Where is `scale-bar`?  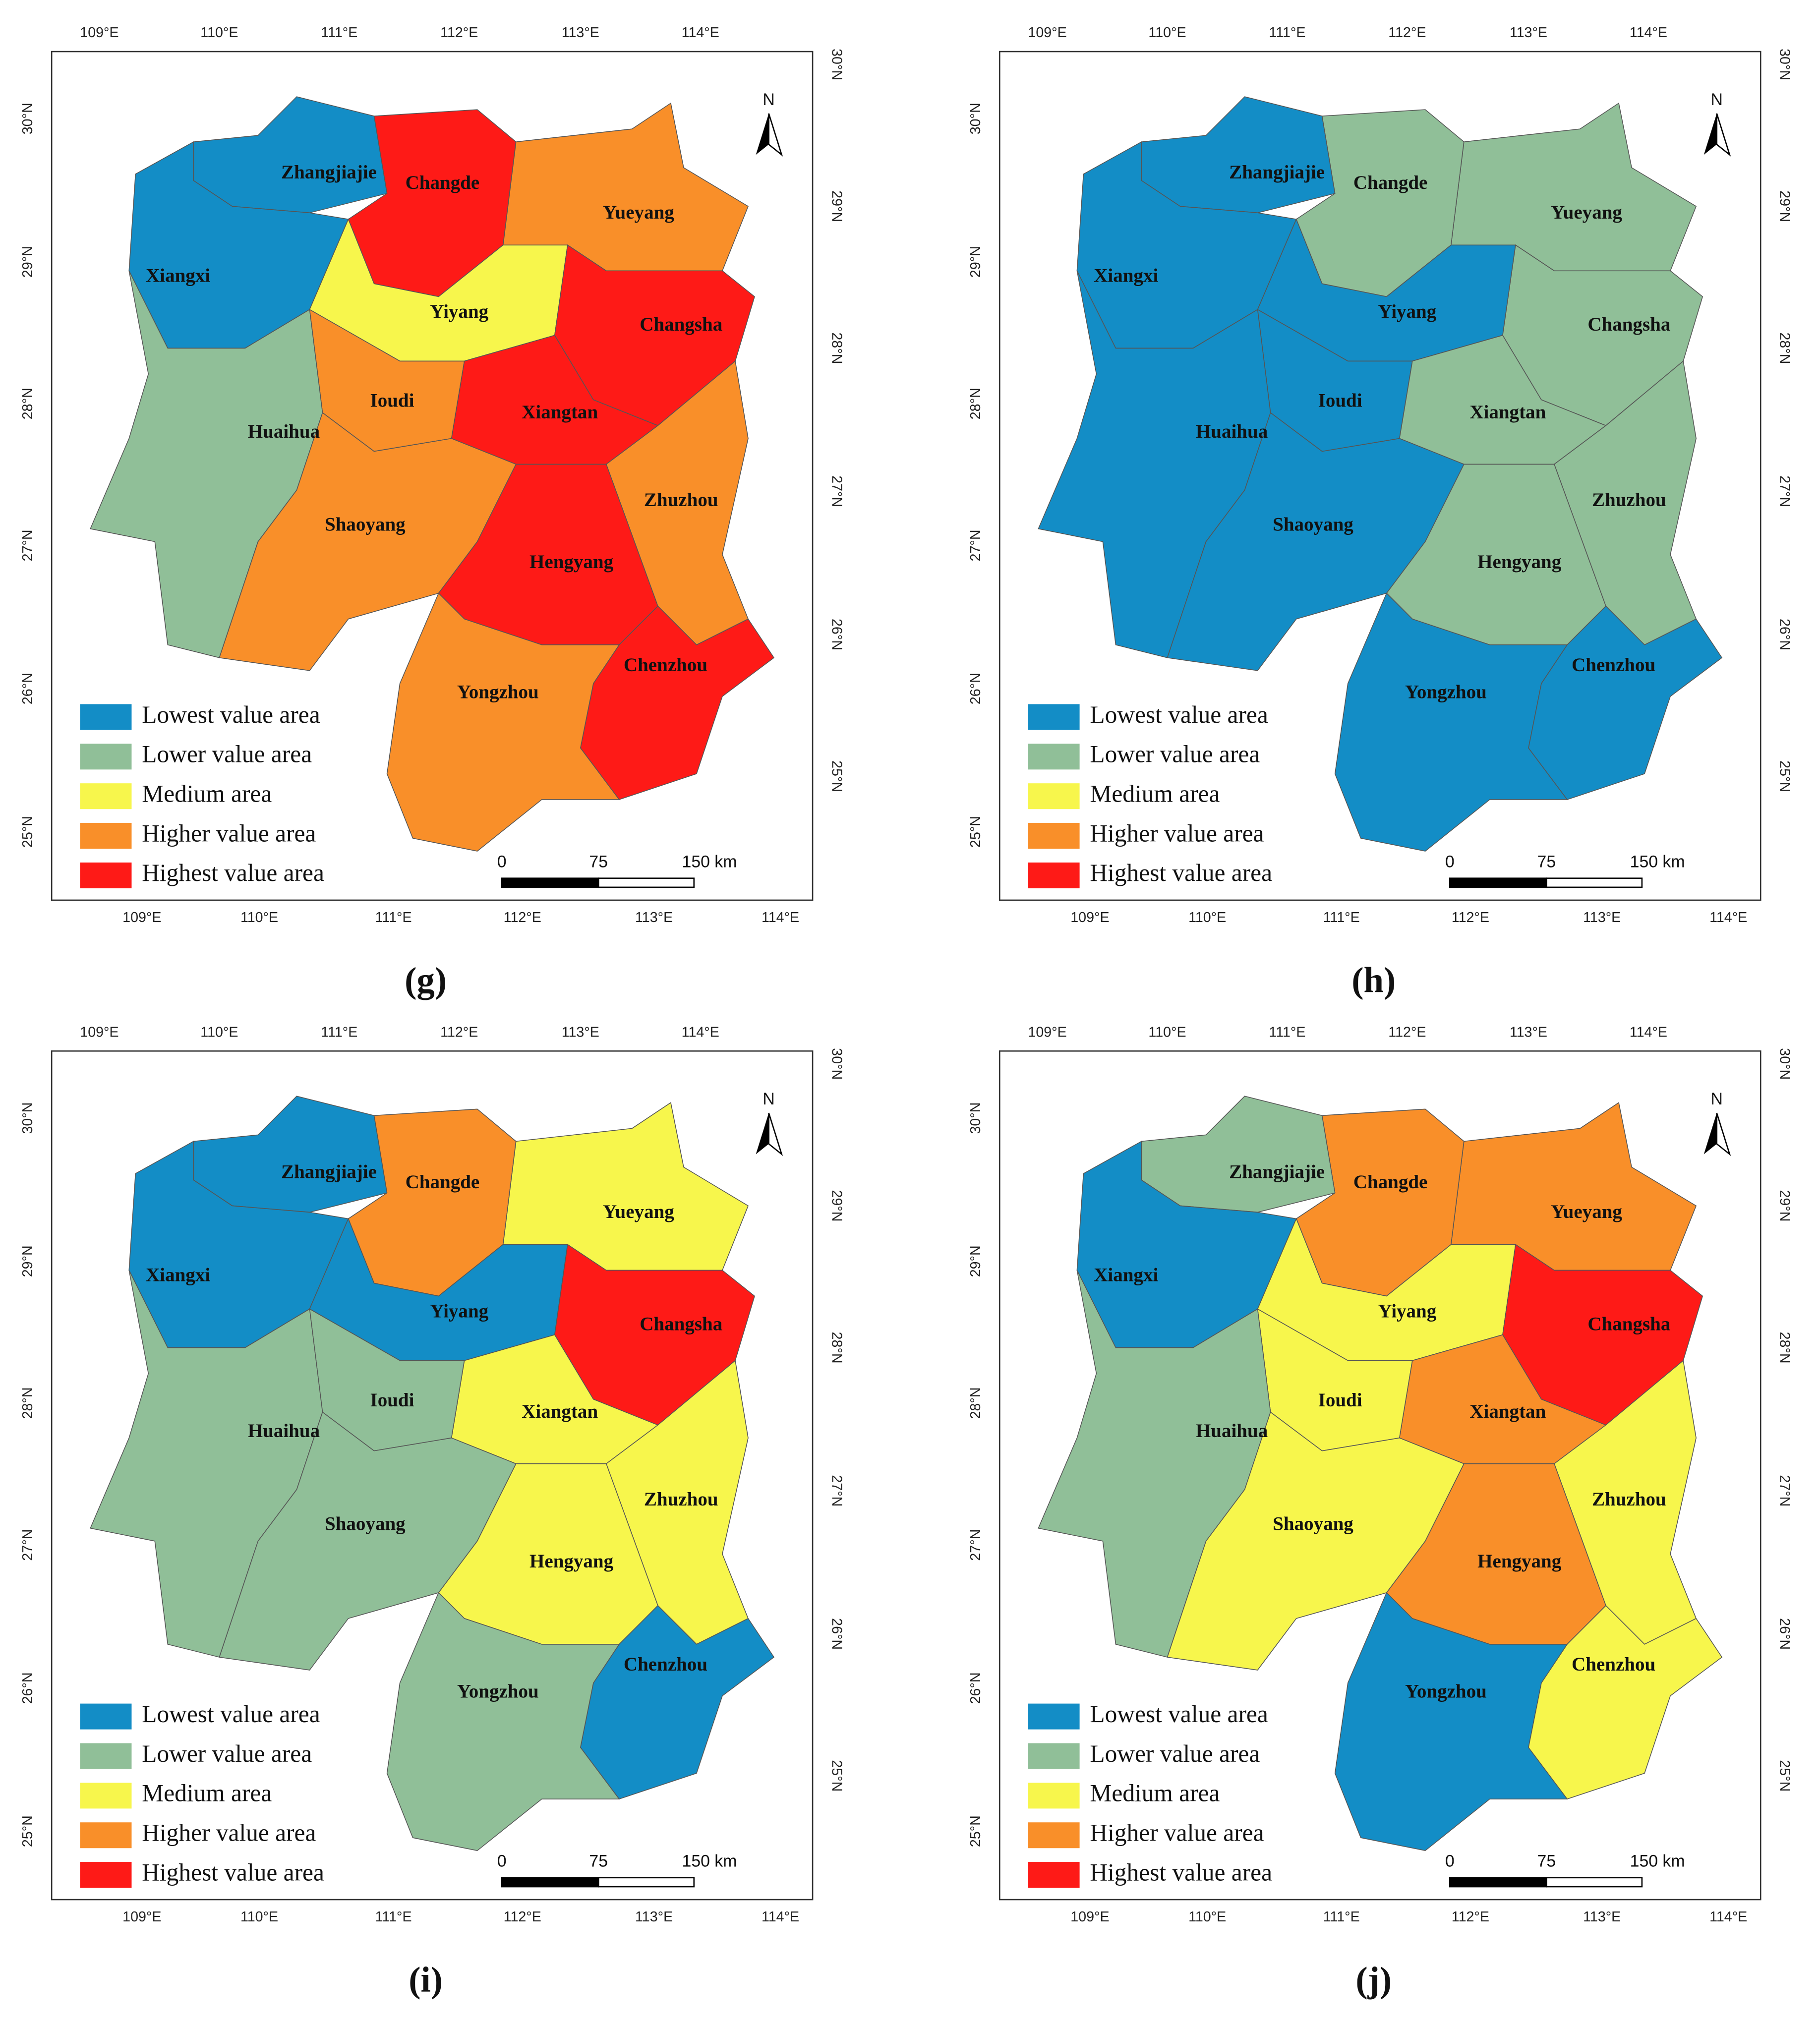 scale-bar is located at coordinates (1498, 1882).